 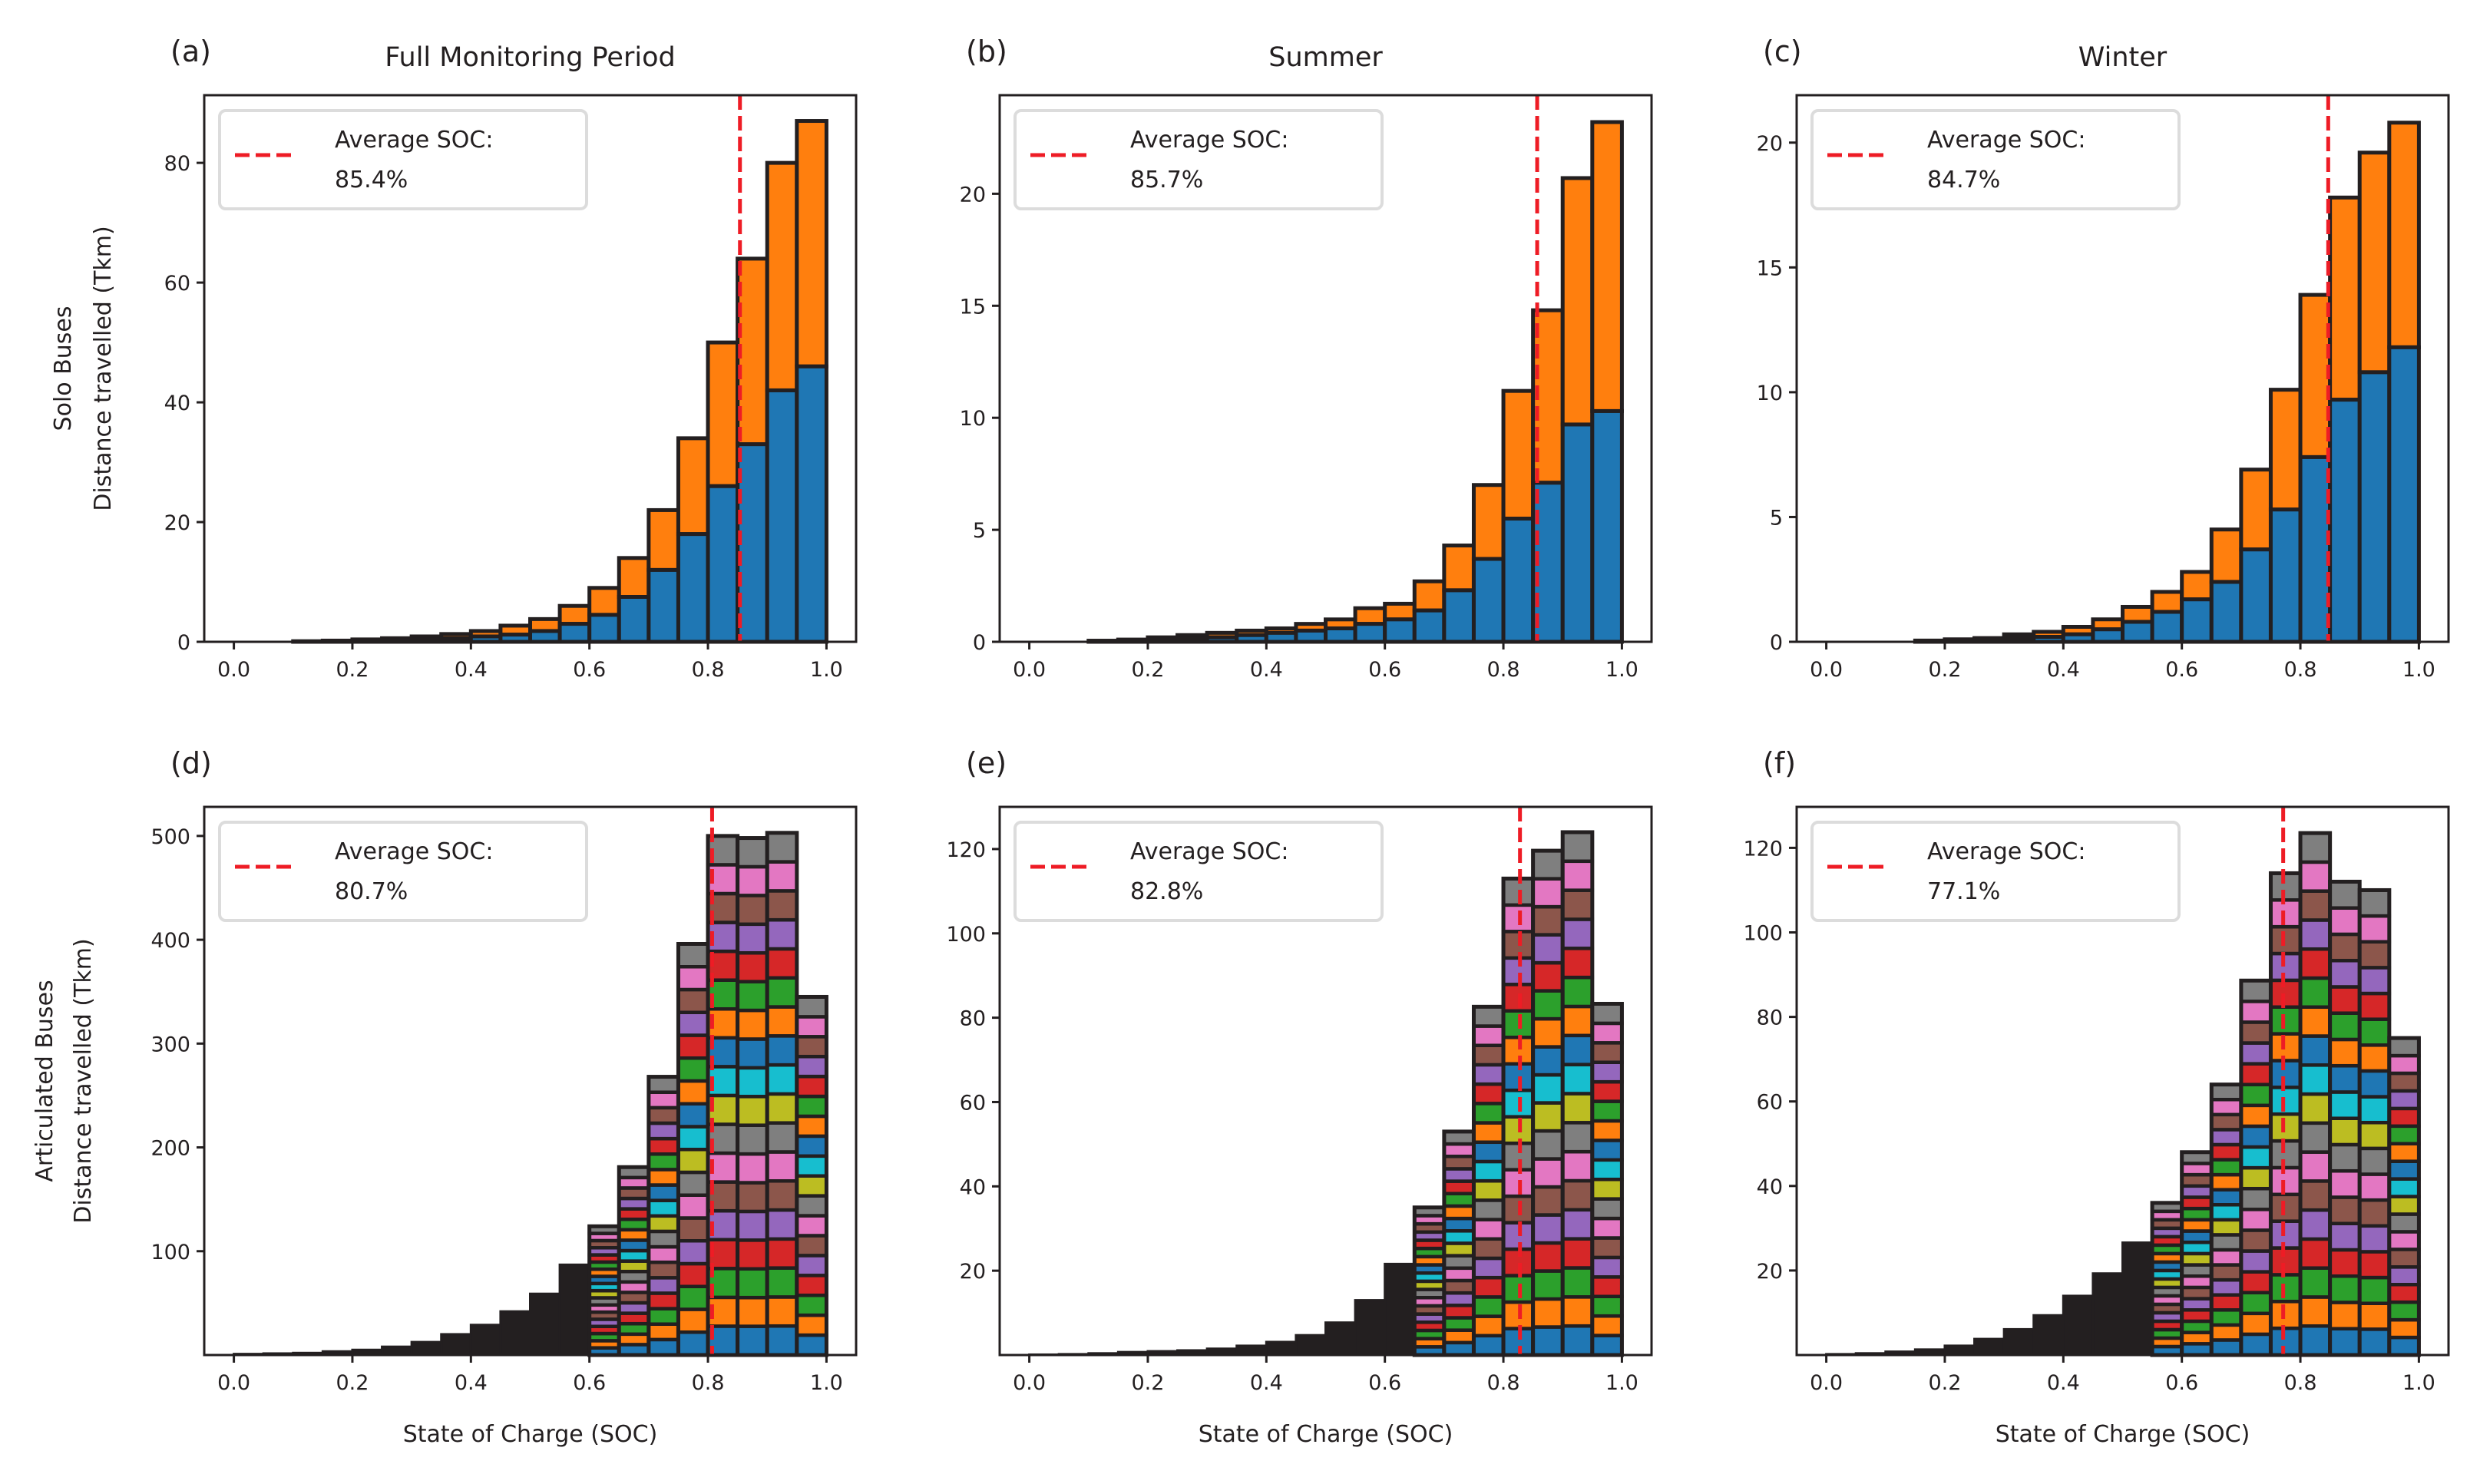 I want to click on ylabel-top-line1: Solo Buses, so click(x=63, y=368).